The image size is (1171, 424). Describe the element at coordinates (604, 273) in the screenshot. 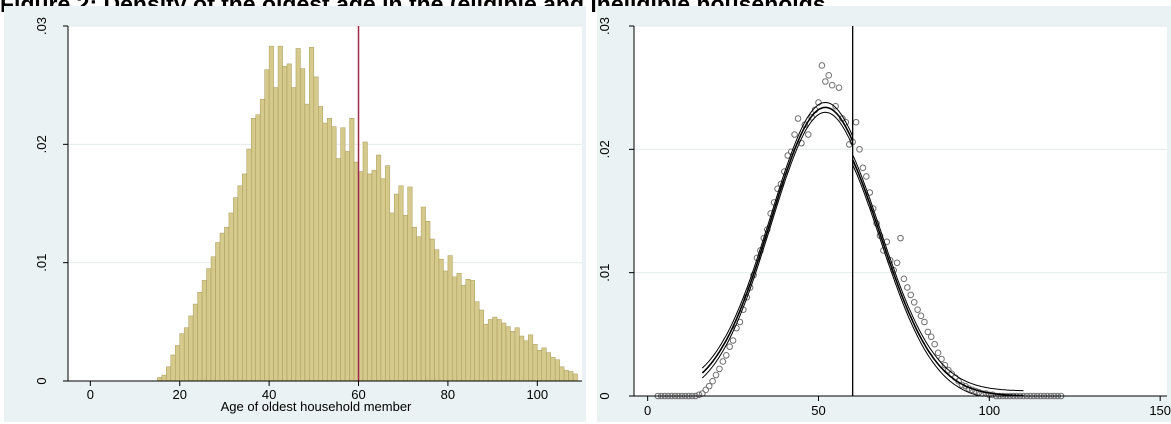

I see `density-y-tick-label: .01` at that location.